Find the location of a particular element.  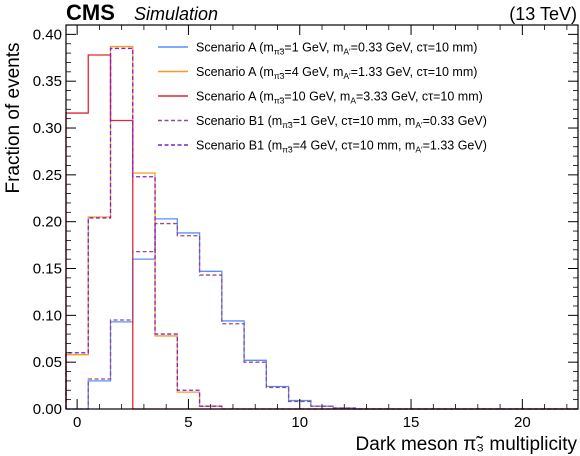

experiment-label: CMS is located at coordinates (90, 12).